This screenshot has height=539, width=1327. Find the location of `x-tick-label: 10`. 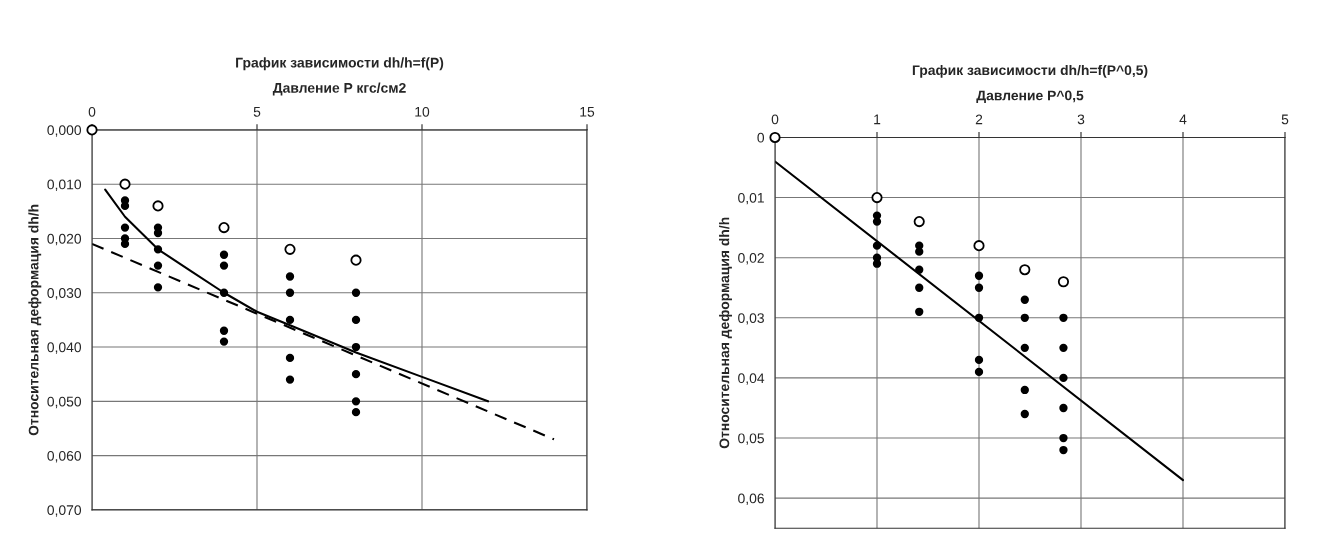

x-tick-label: 10 is located at coordinates (422, 111).